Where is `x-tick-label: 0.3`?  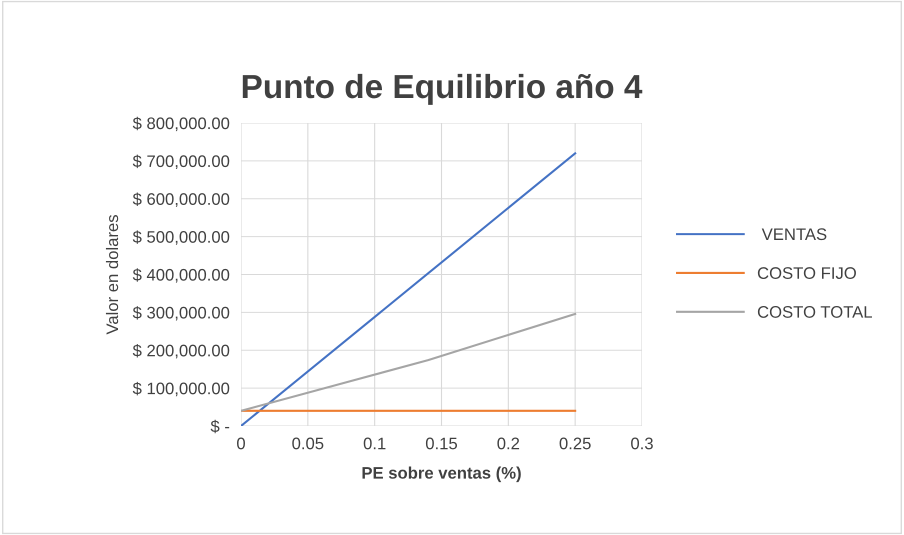
x-tick-label: 0.3 is located at coordinates (642, 444).